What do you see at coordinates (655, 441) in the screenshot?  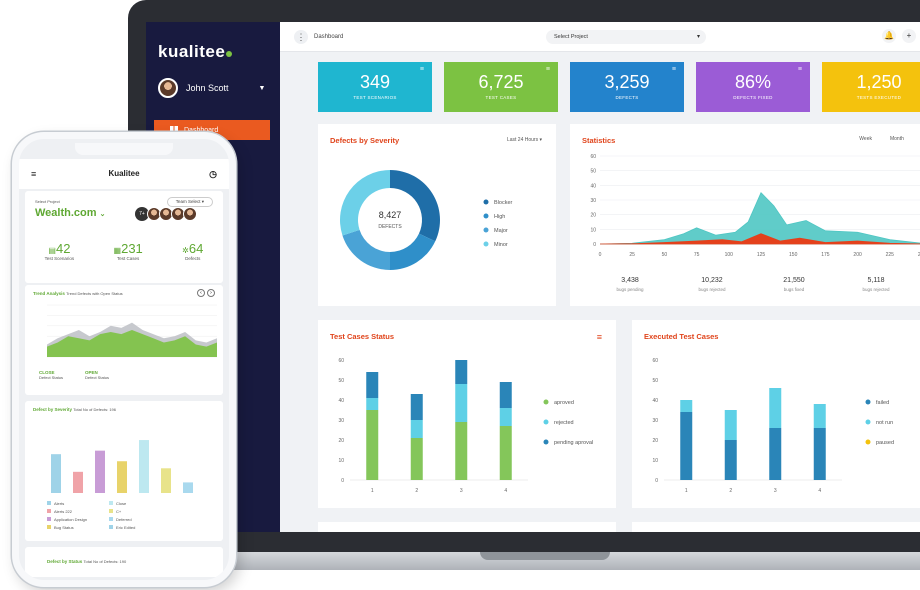 I see `y-tick-label: 20` at bounding box center [655, 441].